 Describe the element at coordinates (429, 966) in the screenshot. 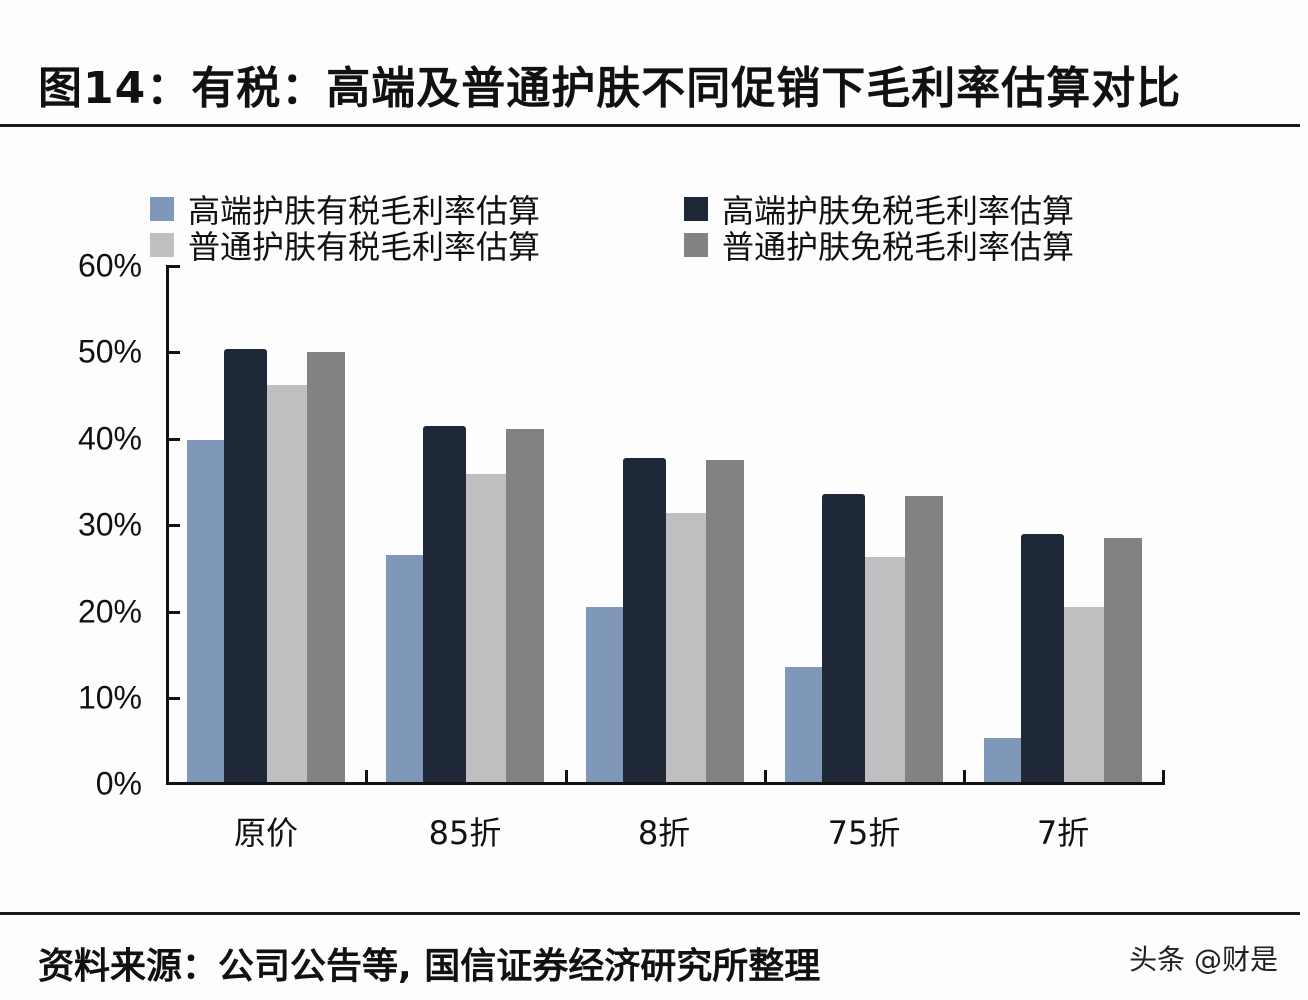

I see `source-note: 资料来源：公司公告等, 国信证券经济研究所整理` at that location.